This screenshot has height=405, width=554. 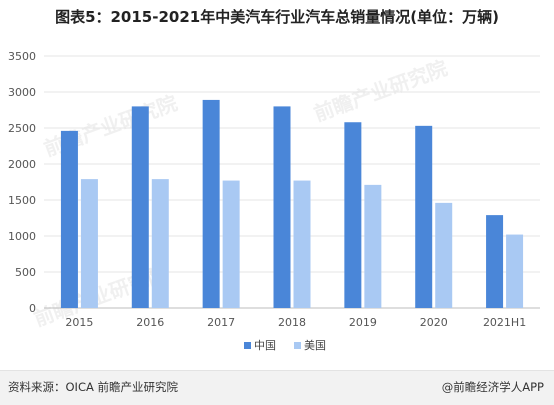 What do you see at coordinates (373, 246) in the screenshot?
I see `bar-usa-2019` at bounding box center [373, 246].